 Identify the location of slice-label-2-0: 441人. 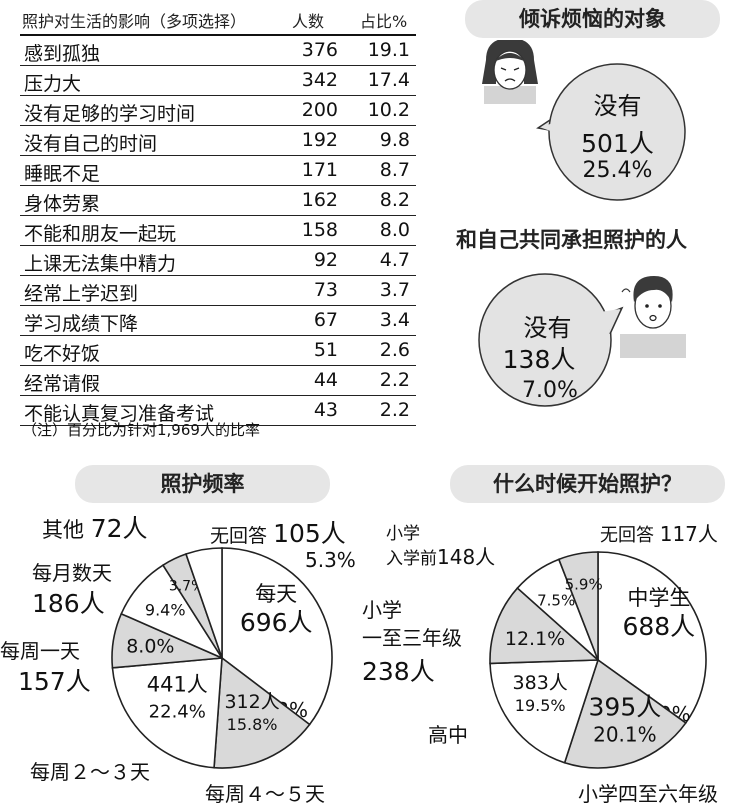
(177, 685).